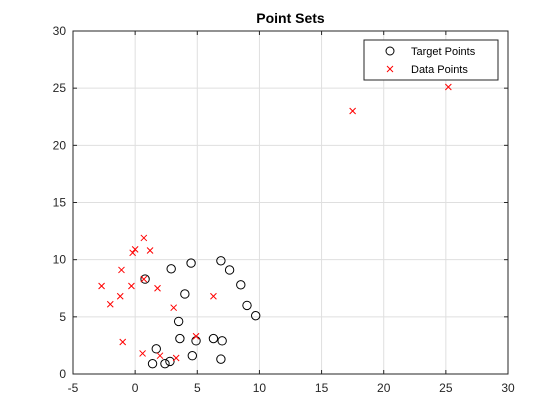 The height and width of the screenshot is (420, 560). Describe the element at coordinates (390, 51) in the screenshot. I see `legend-circle-marker` at that location.